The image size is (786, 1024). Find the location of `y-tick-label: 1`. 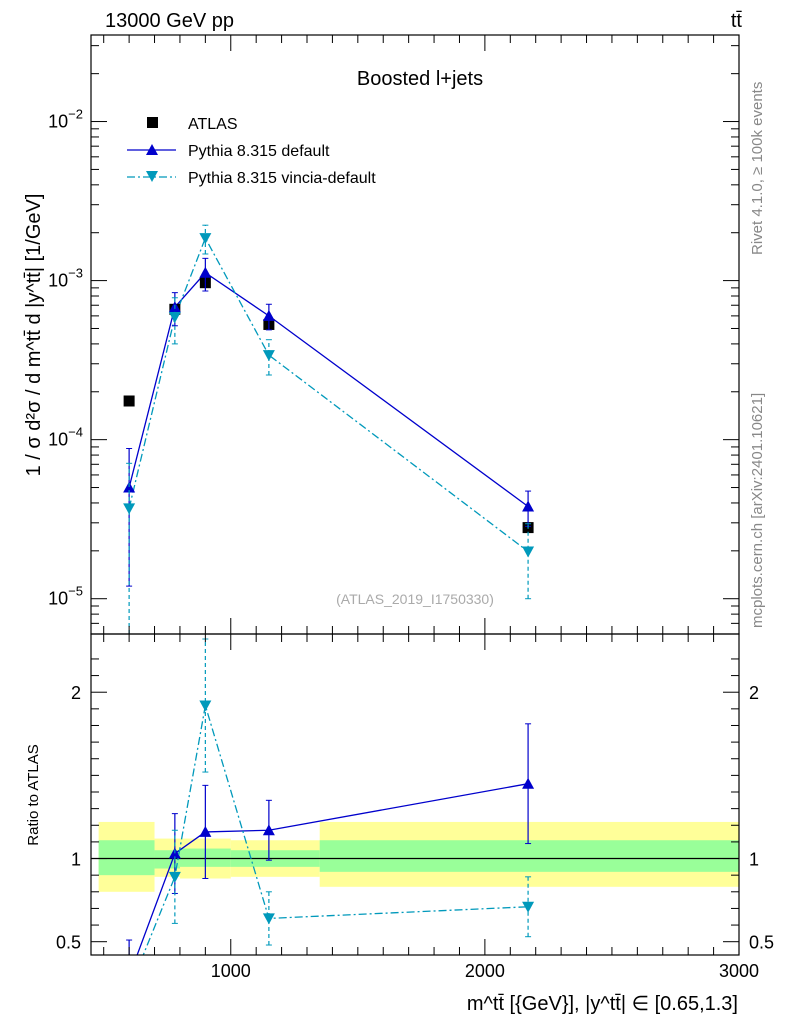

y-tick-label: 1 is located at coordinates (76, 860).